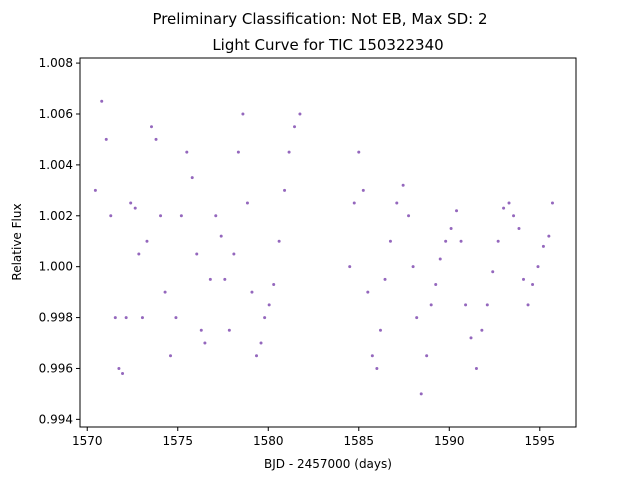 The image size is (640, 484). I want to click on y-tick-label: 1.008, so click(56, 63).